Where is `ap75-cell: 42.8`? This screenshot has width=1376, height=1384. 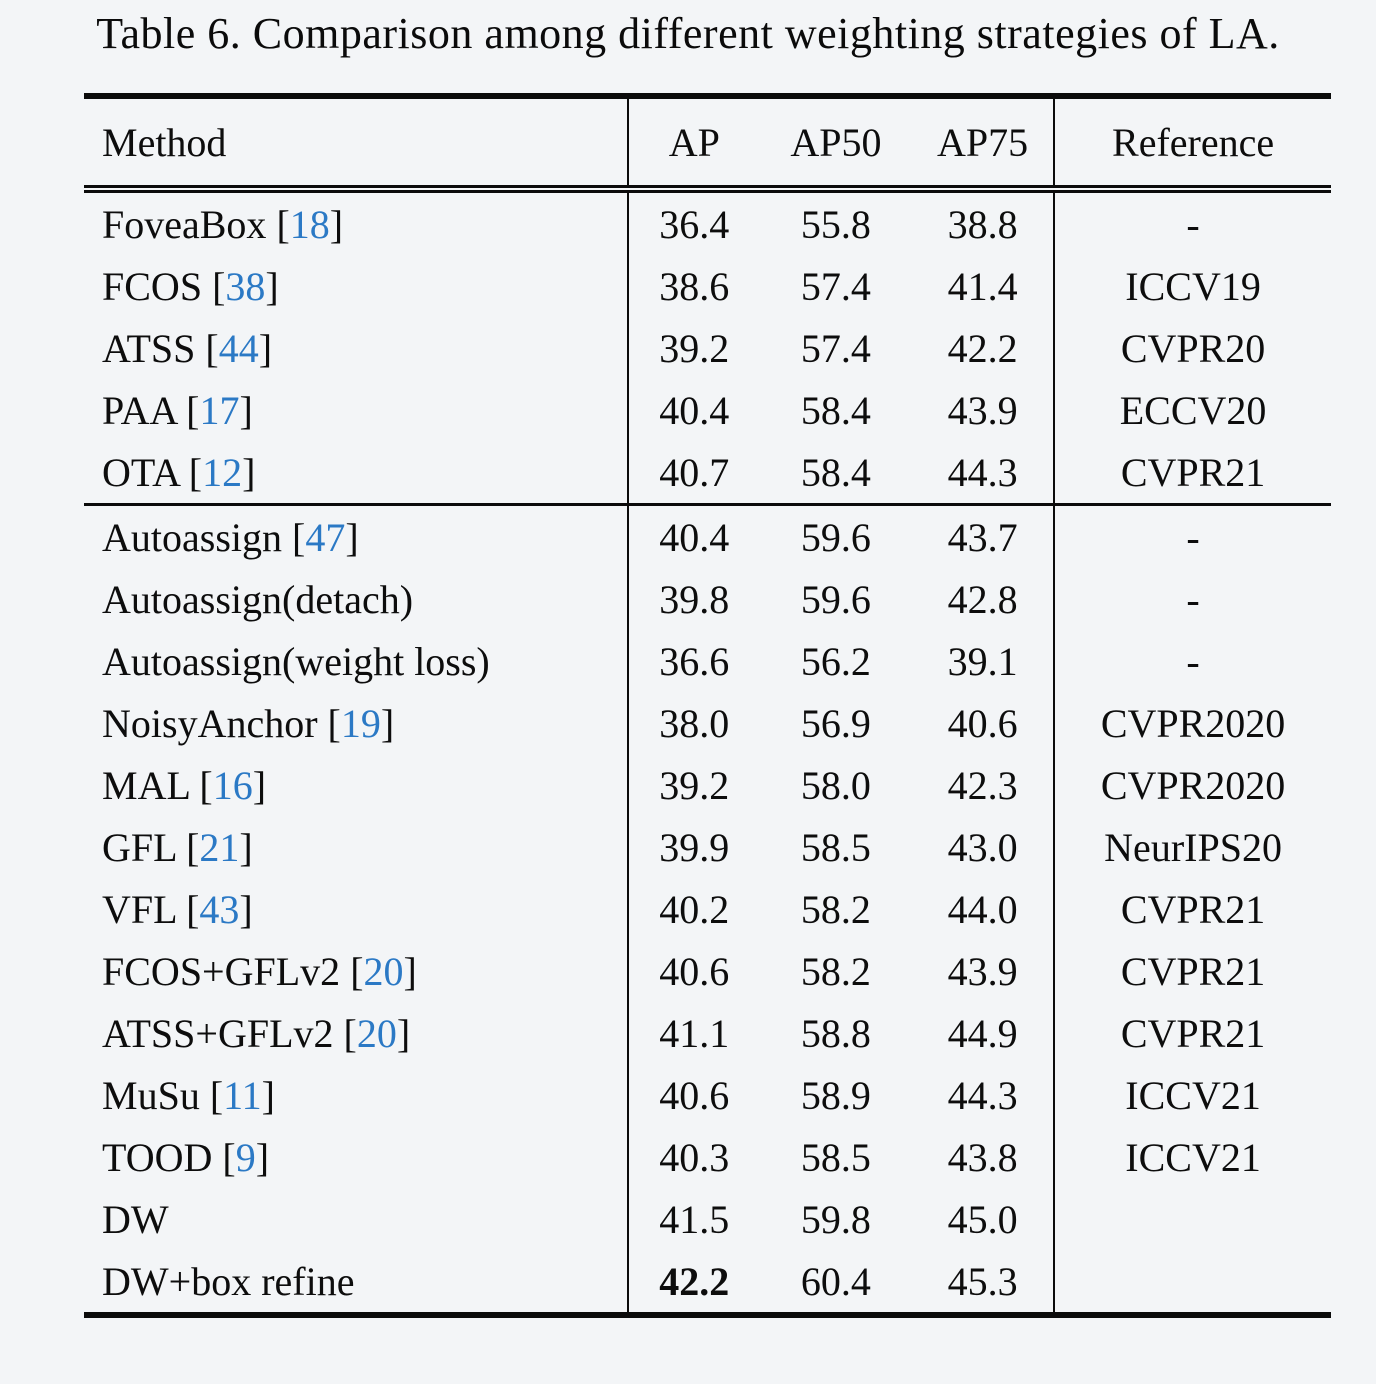
ap75-cell: 42.8 is located at coordinates (983, 599).